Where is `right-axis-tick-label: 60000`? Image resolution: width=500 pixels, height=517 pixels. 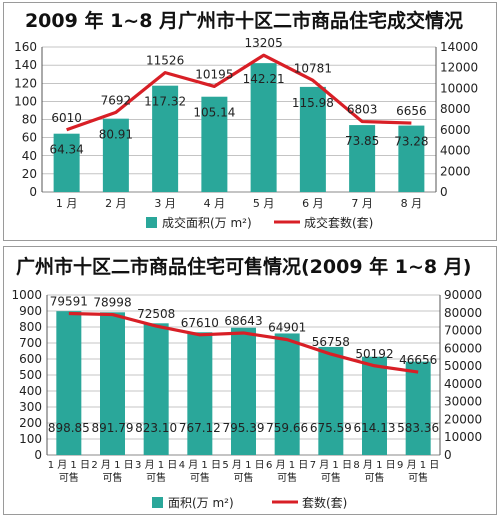 right-axis-tick-label: 60000 is located at coordinates (463, 348).